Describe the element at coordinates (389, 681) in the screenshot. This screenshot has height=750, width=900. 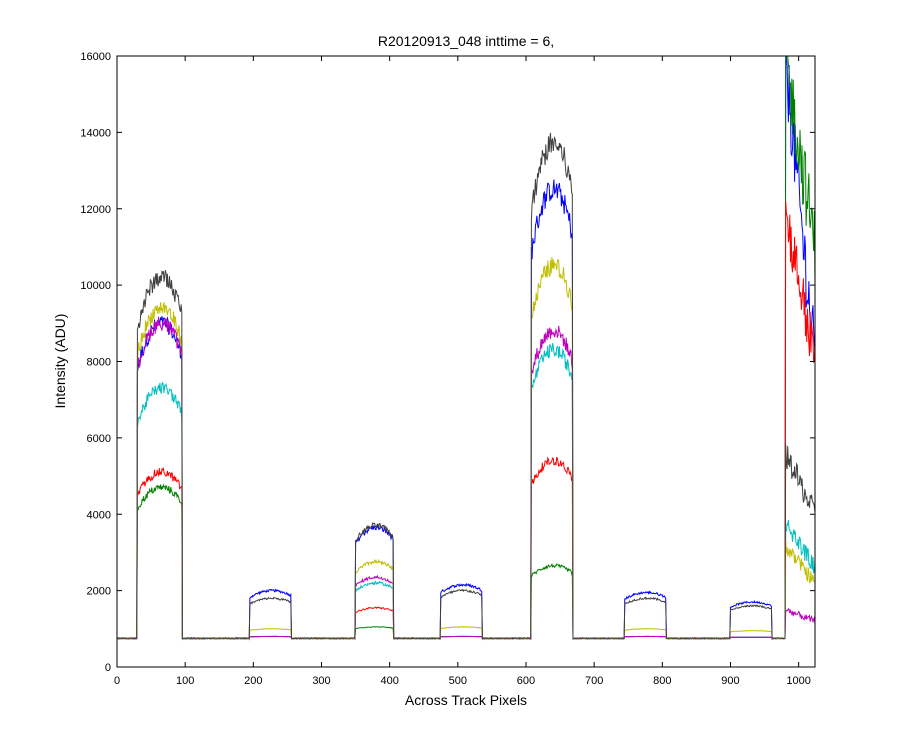
I see `x-tick-label: 400` at that location.